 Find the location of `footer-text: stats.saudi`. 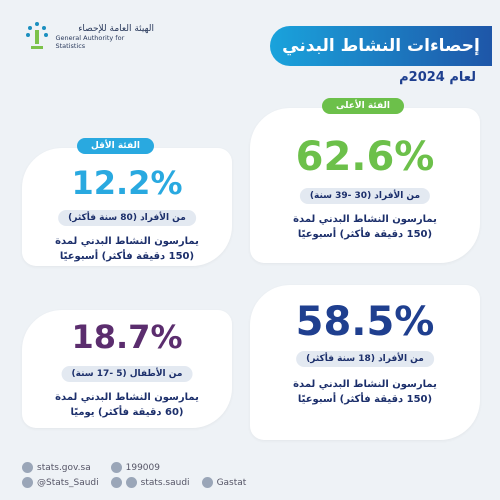

footer-text: stats.saudi is located at coordinates (165, 482).